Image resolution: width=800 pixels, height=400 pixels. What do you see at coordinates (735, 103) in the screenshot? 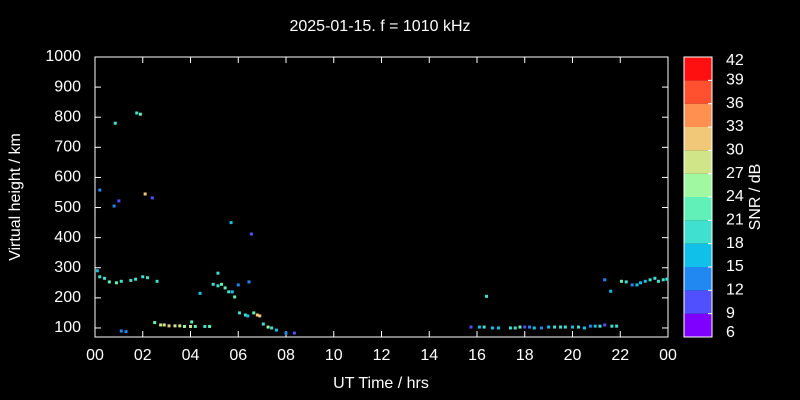
I see `colorbar-tick-label: 36` at bounding box center [735, 103].